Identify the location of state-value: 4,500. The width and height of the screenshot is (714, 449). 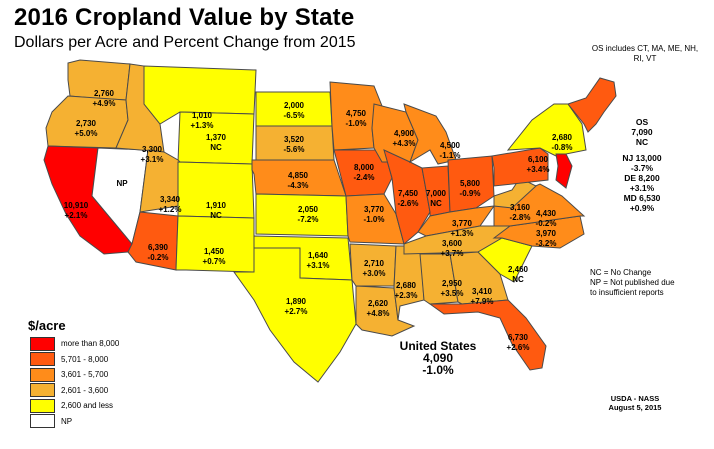
(450, 145).